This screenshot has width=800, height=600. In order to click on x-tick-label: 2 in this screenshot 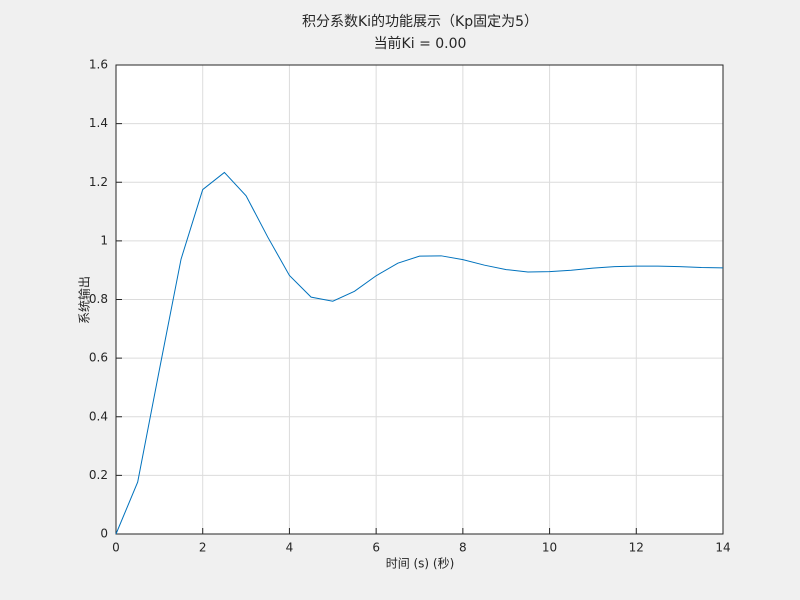, I will do `click(203, 548)`.